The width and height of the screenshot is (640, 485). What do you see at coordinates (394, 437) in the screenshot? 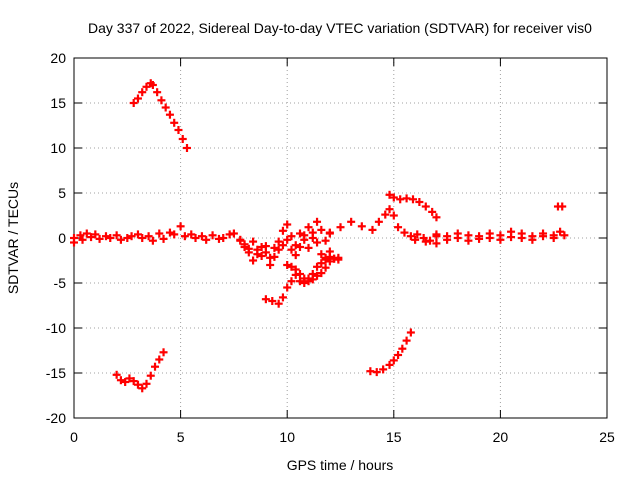
I see `x-tick-label: 15` at bounding box center [394, 437].